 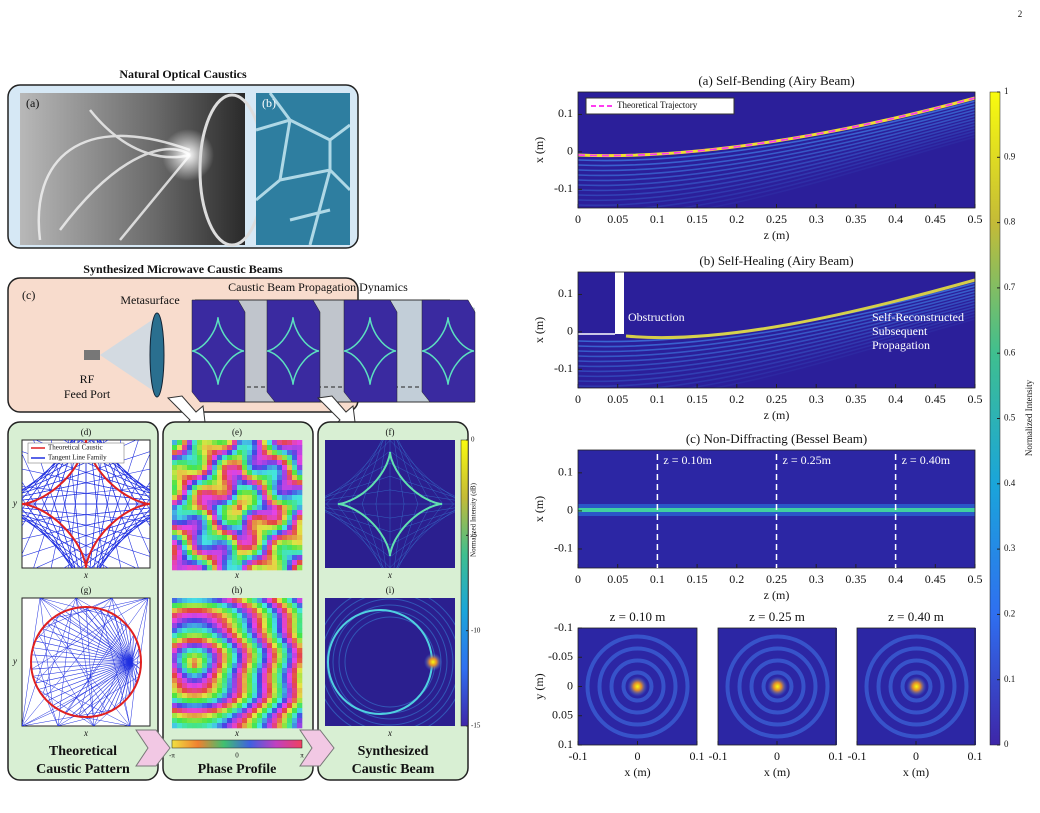 I want to click on x-tick-label: 0.35, so click(x=855, y=399).